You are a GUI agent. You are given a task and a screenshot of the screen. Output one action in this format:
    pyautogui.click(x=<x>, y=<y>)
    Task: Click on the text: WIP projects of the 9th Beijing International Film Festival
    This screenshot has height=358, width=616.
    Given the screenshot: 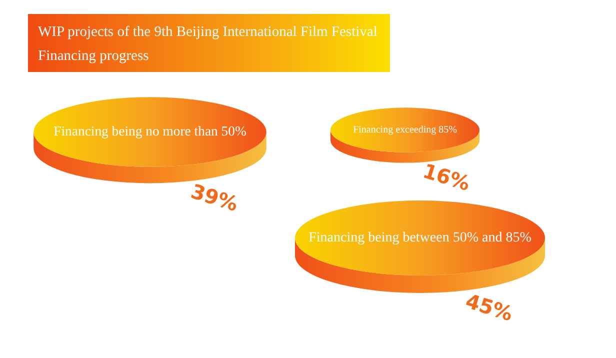 What is the action you would take?
    pyautogui.click(x=208, y=32)
    